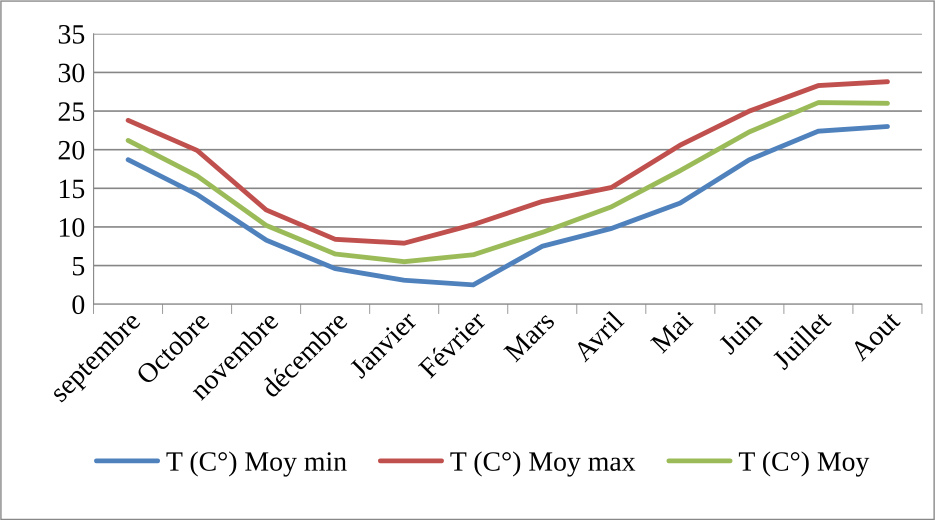 This screenshot has width=936, height=520. Describe the element at coordinates (71, 73) in the screenshot. I see `y-tick-label: 30` at that location.